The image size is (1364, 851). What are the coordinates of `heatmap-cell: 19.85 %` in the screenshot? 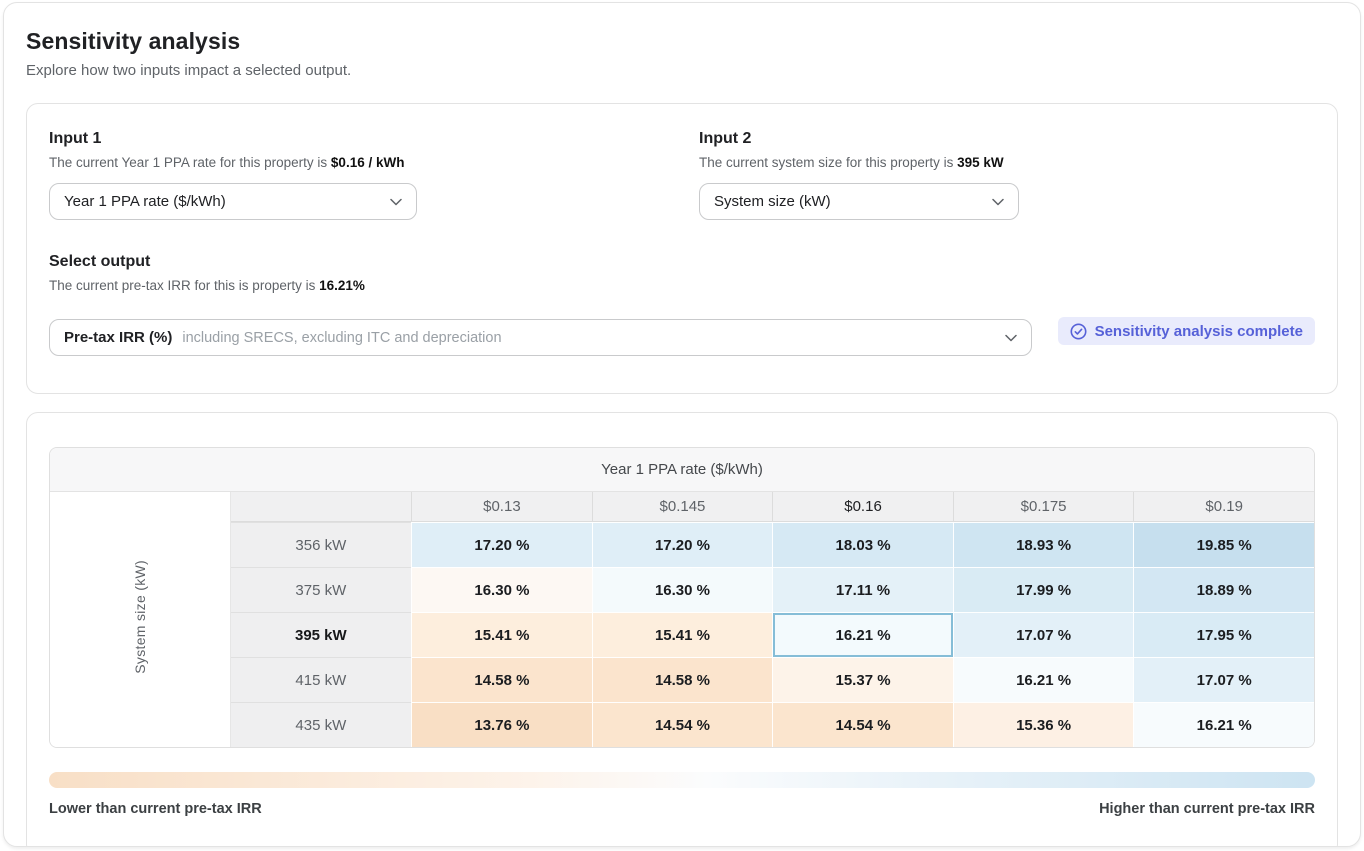 It's located at (1223, 544).